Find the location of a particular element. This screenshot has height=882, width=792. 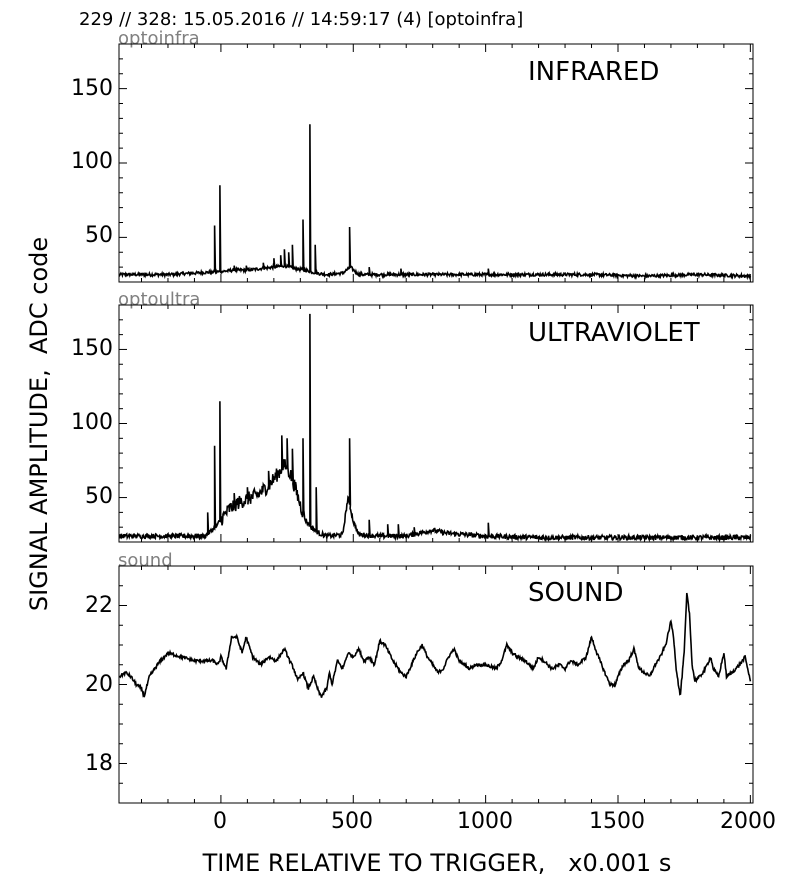

y-axis-label: SIGNAL AMPLITUDE, ADC code is located at coordinates (39, 424).